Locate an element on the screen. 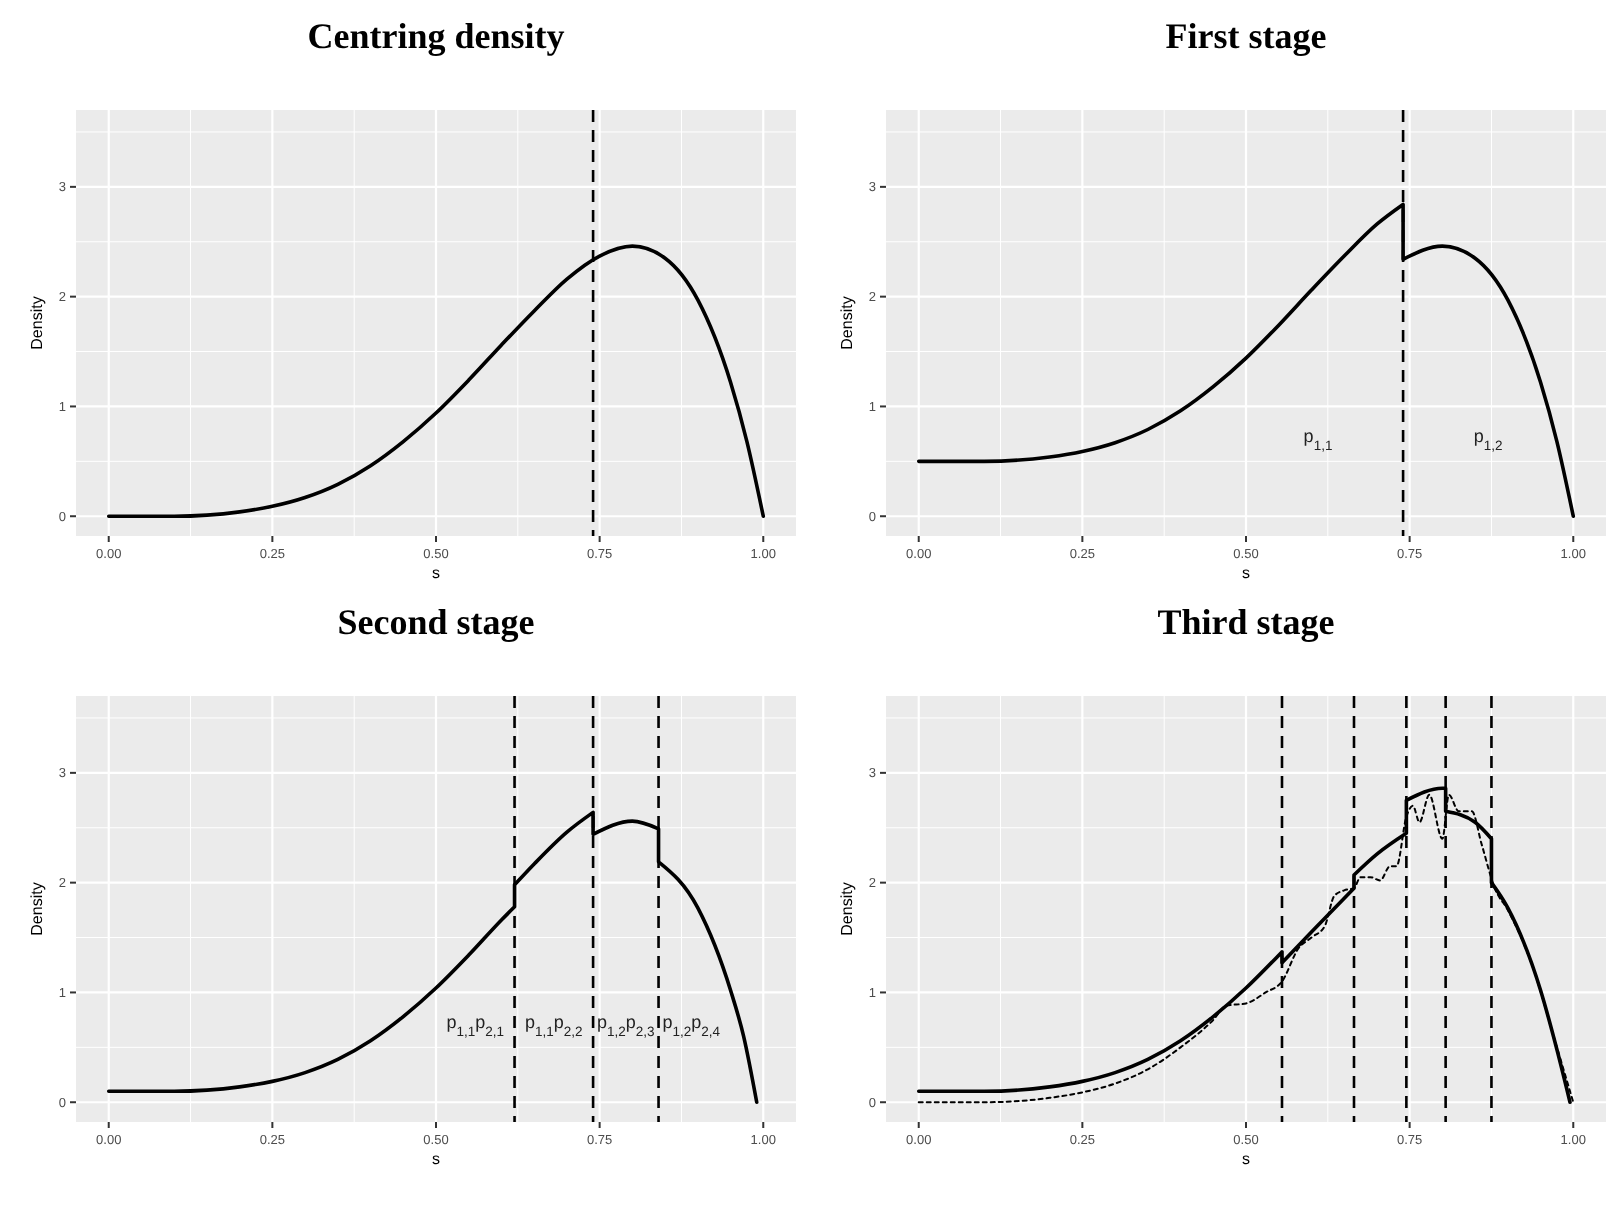 This screenshot has height=1210, width=1620. chart-title: Second stage is located at coordinates (436, 622).